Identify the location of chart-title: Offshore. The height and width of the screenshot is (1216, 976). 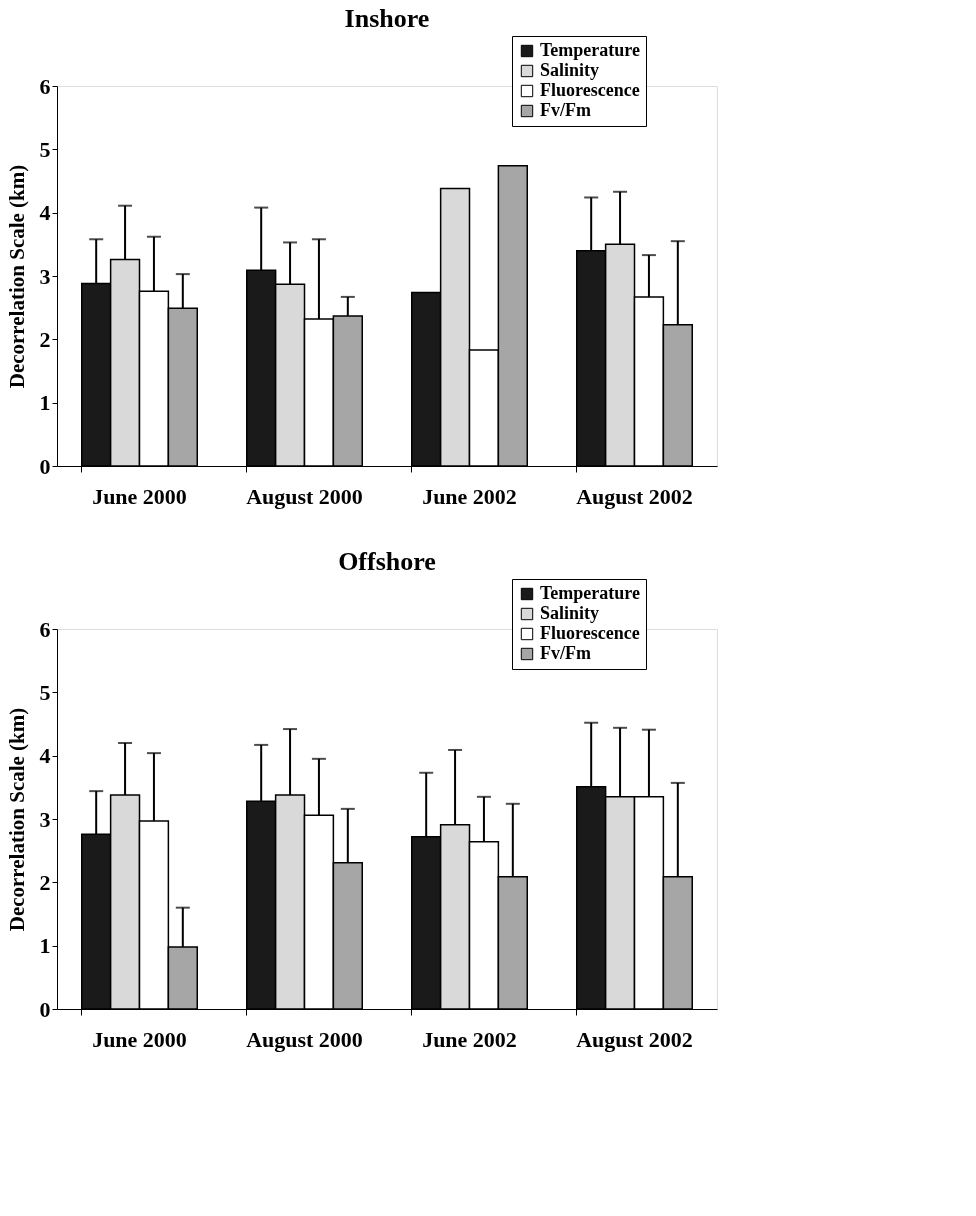
(387, 561).